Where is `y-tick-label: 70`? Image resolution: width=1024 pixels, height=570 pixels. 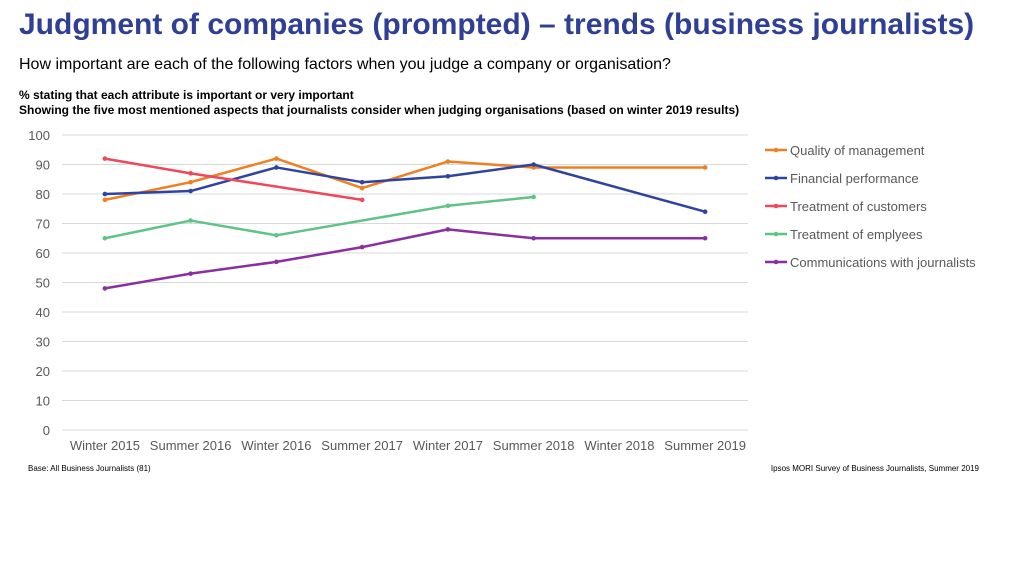 y-tick-label: 70 is located at coordinates (43, 224).